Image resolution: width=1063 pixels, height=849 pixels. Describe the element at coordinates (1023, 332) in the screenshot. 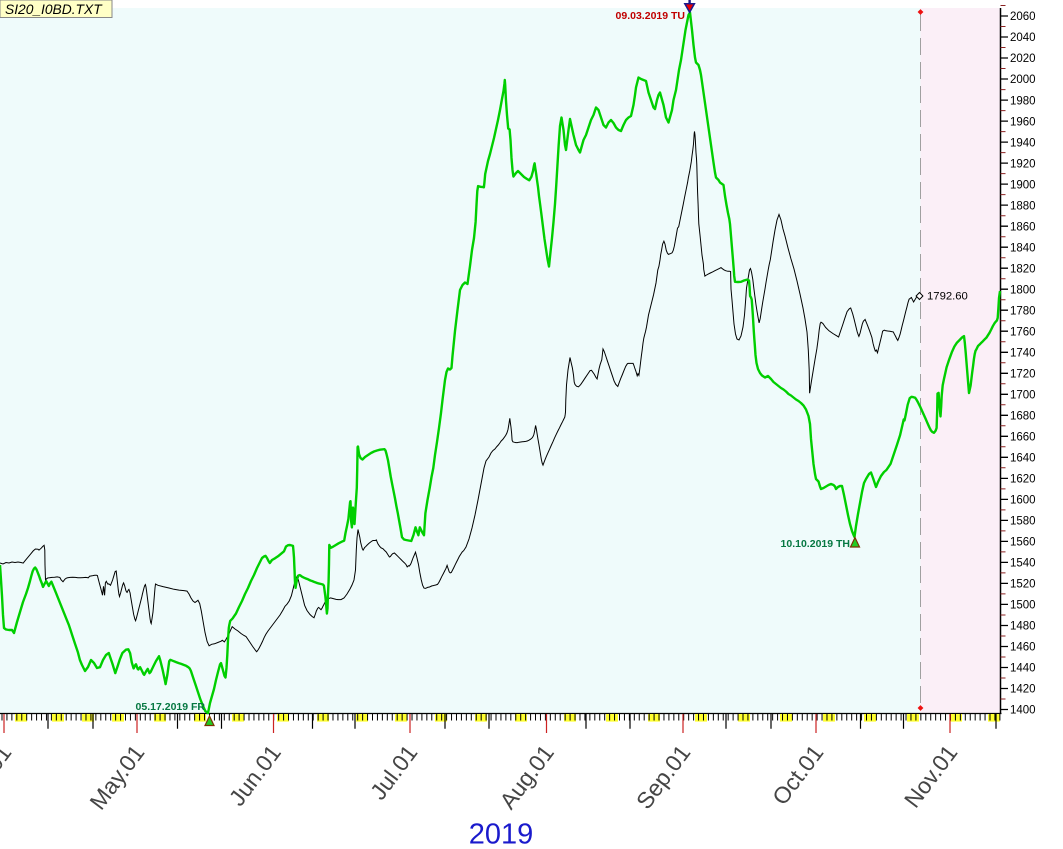

I see `svg-text: 1760` at that location.